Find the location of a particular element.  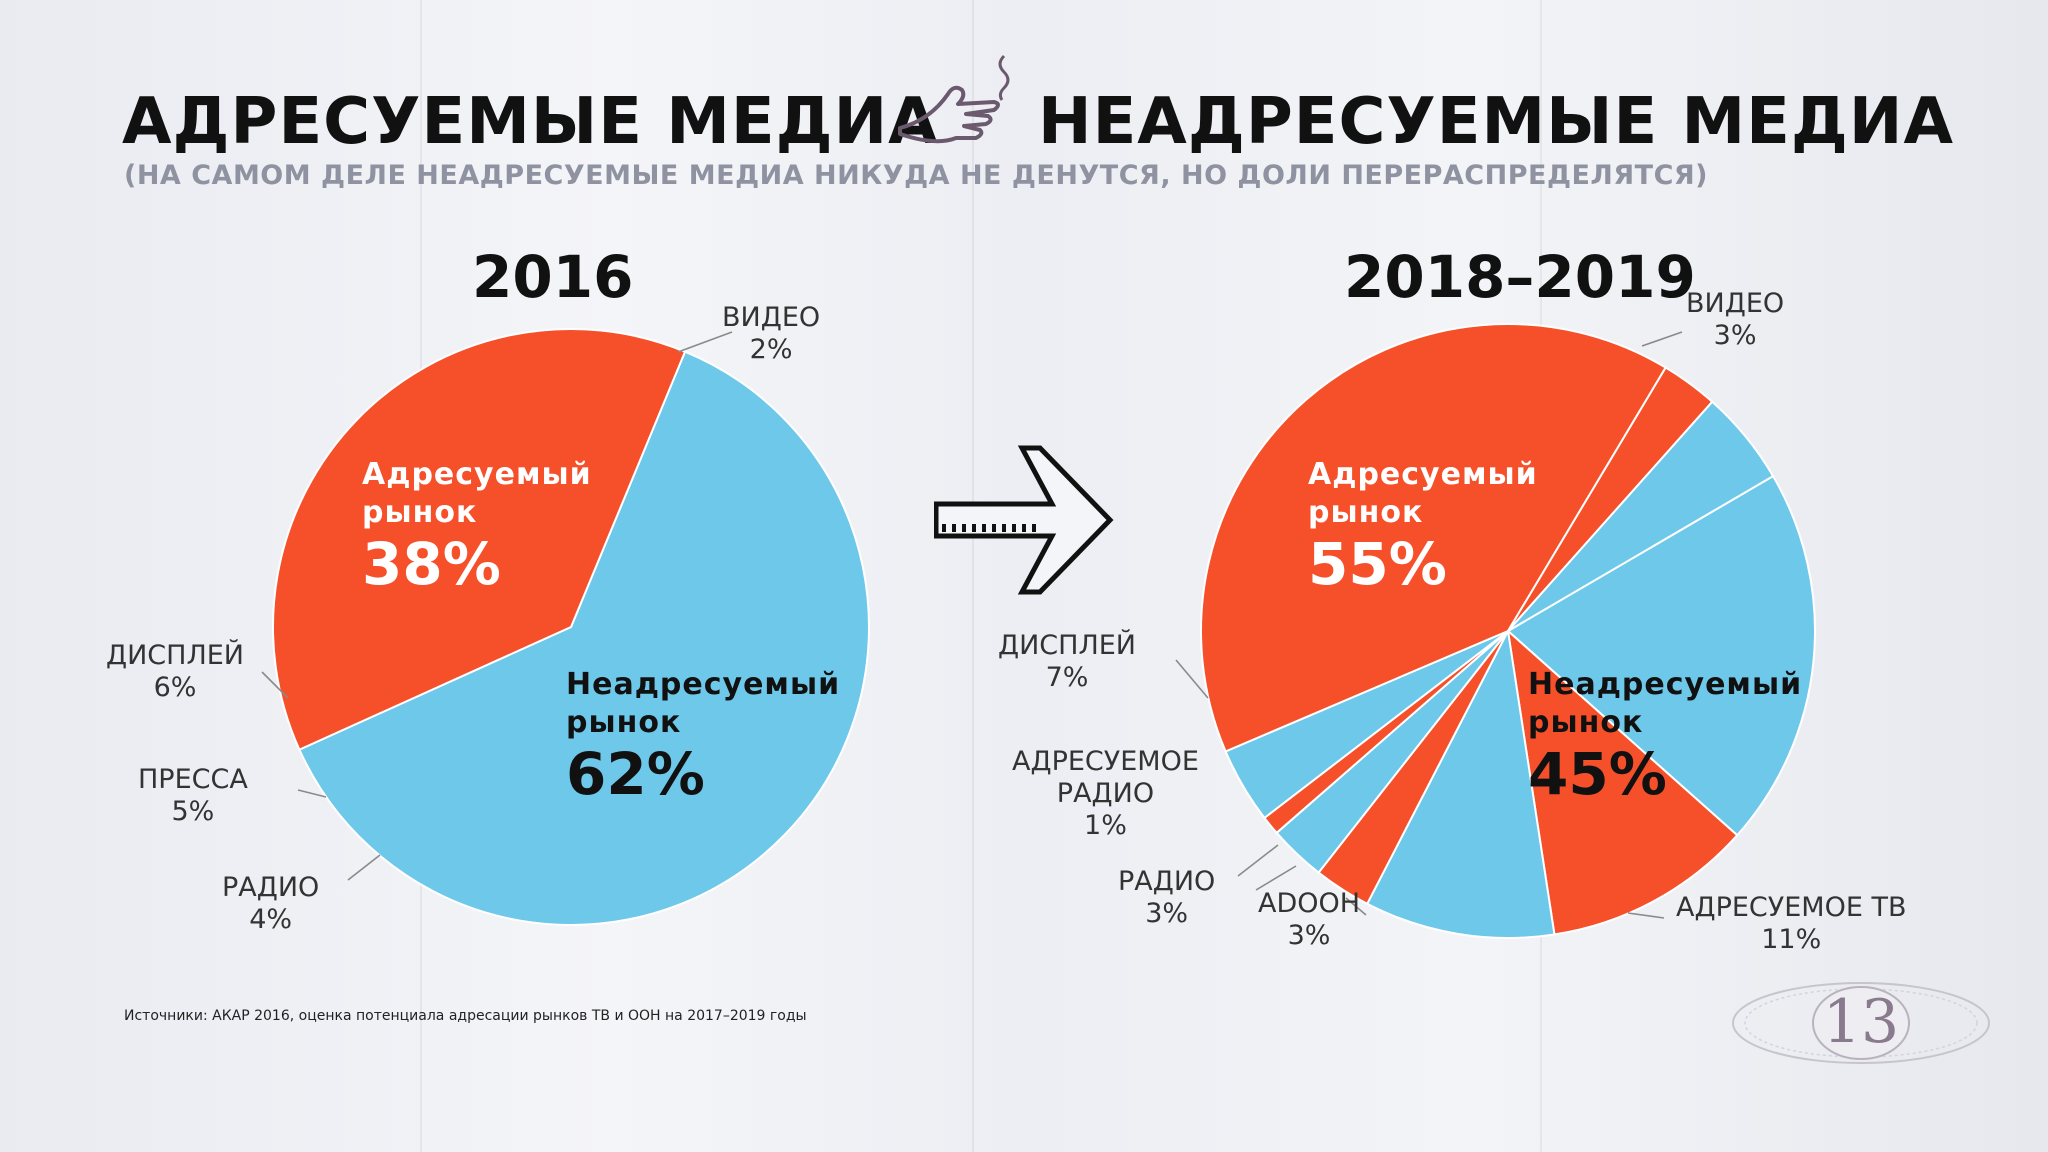

inner-label-nonaddressable-2019: Неадресуемый рынок 45% is located at coordinates (1665, 736).